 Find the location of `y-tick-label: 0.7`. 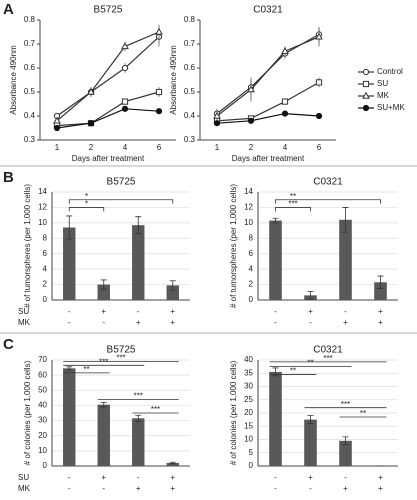

y-tick-label: 0.7 is located at coordinates (190, 43).